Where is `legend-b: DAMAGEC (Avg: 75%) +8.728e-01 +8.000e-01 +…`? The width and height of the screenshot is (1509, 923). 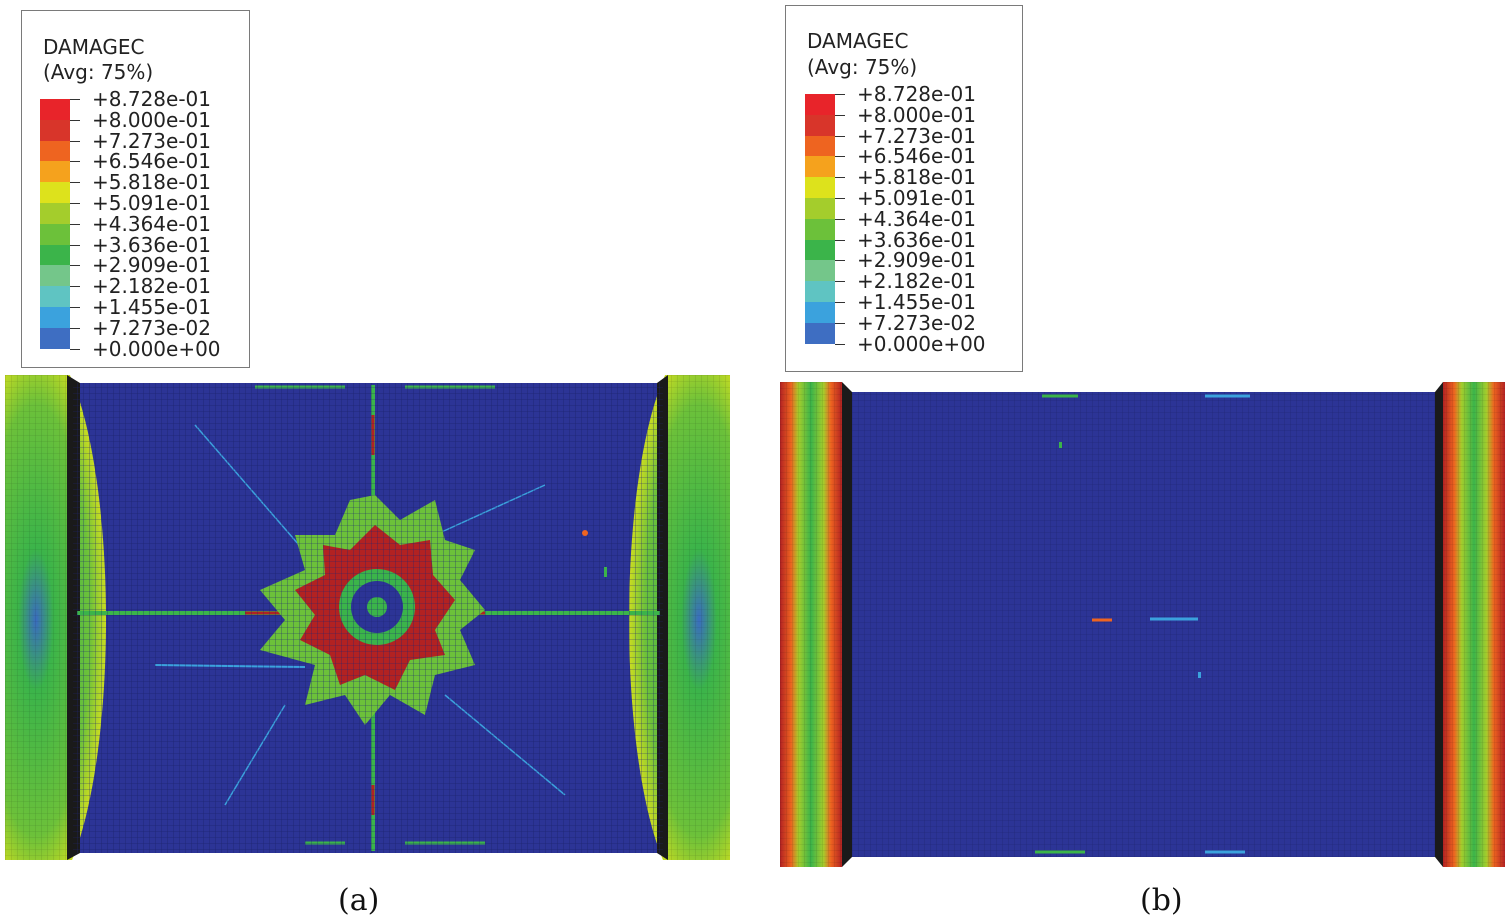
legend-b: DAMAGEC (Avg: 75%) +8.728e-01 +8.000e-01 +… is located at coordinates (904, 188).